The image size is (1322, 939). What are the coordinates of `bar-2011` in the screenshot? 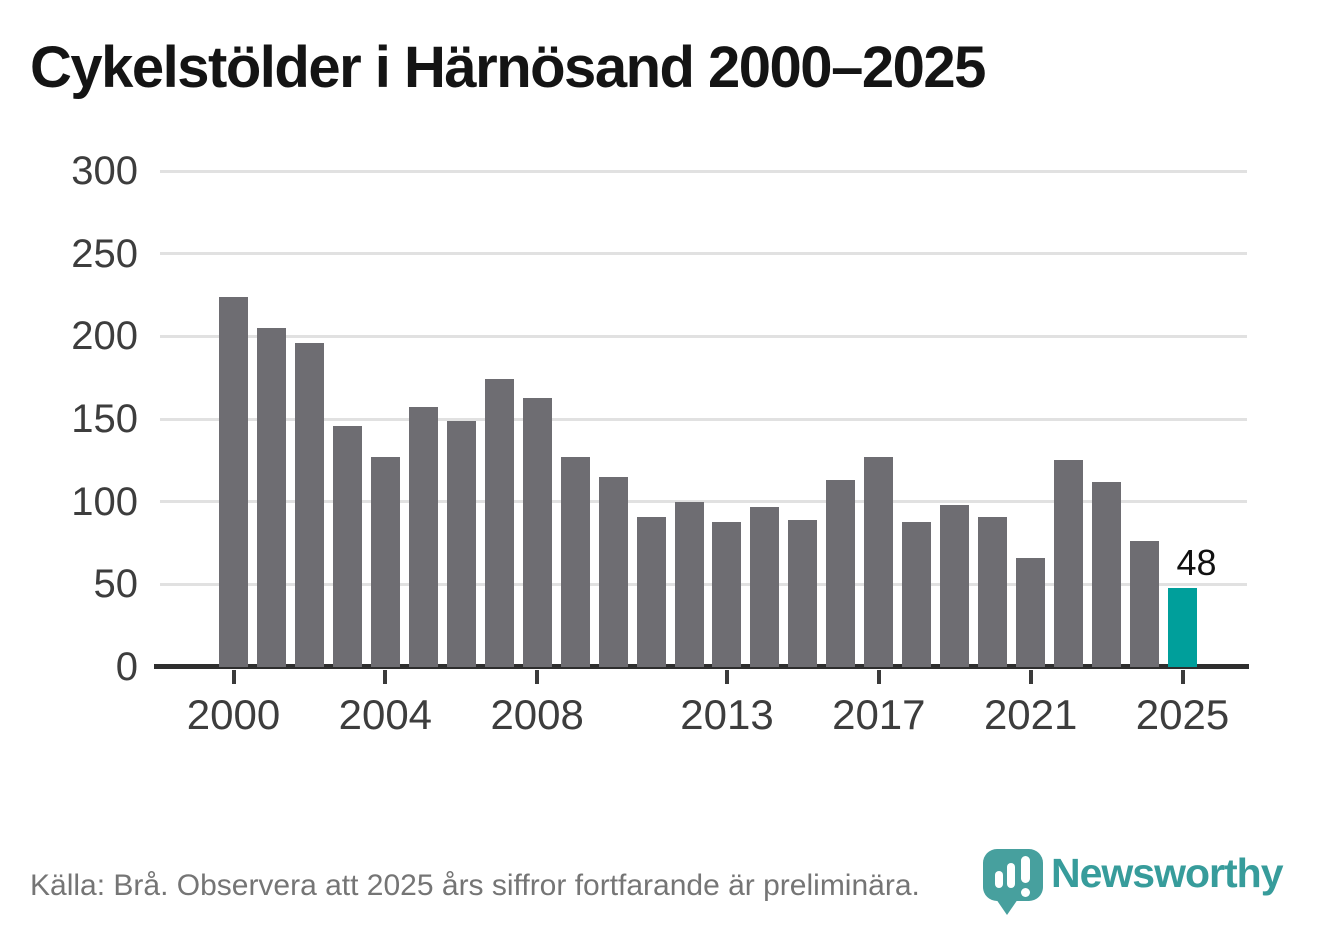 It's located at (651, 591).